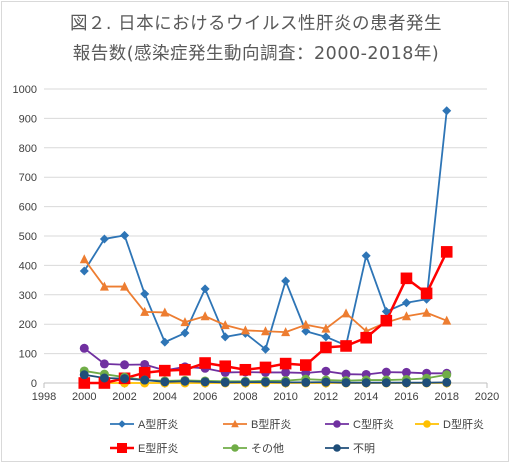  What do you see at coordinates (165, 397) in the screenshot?
I see `x-tick-label: 2004` at bounding box center [165, 397].